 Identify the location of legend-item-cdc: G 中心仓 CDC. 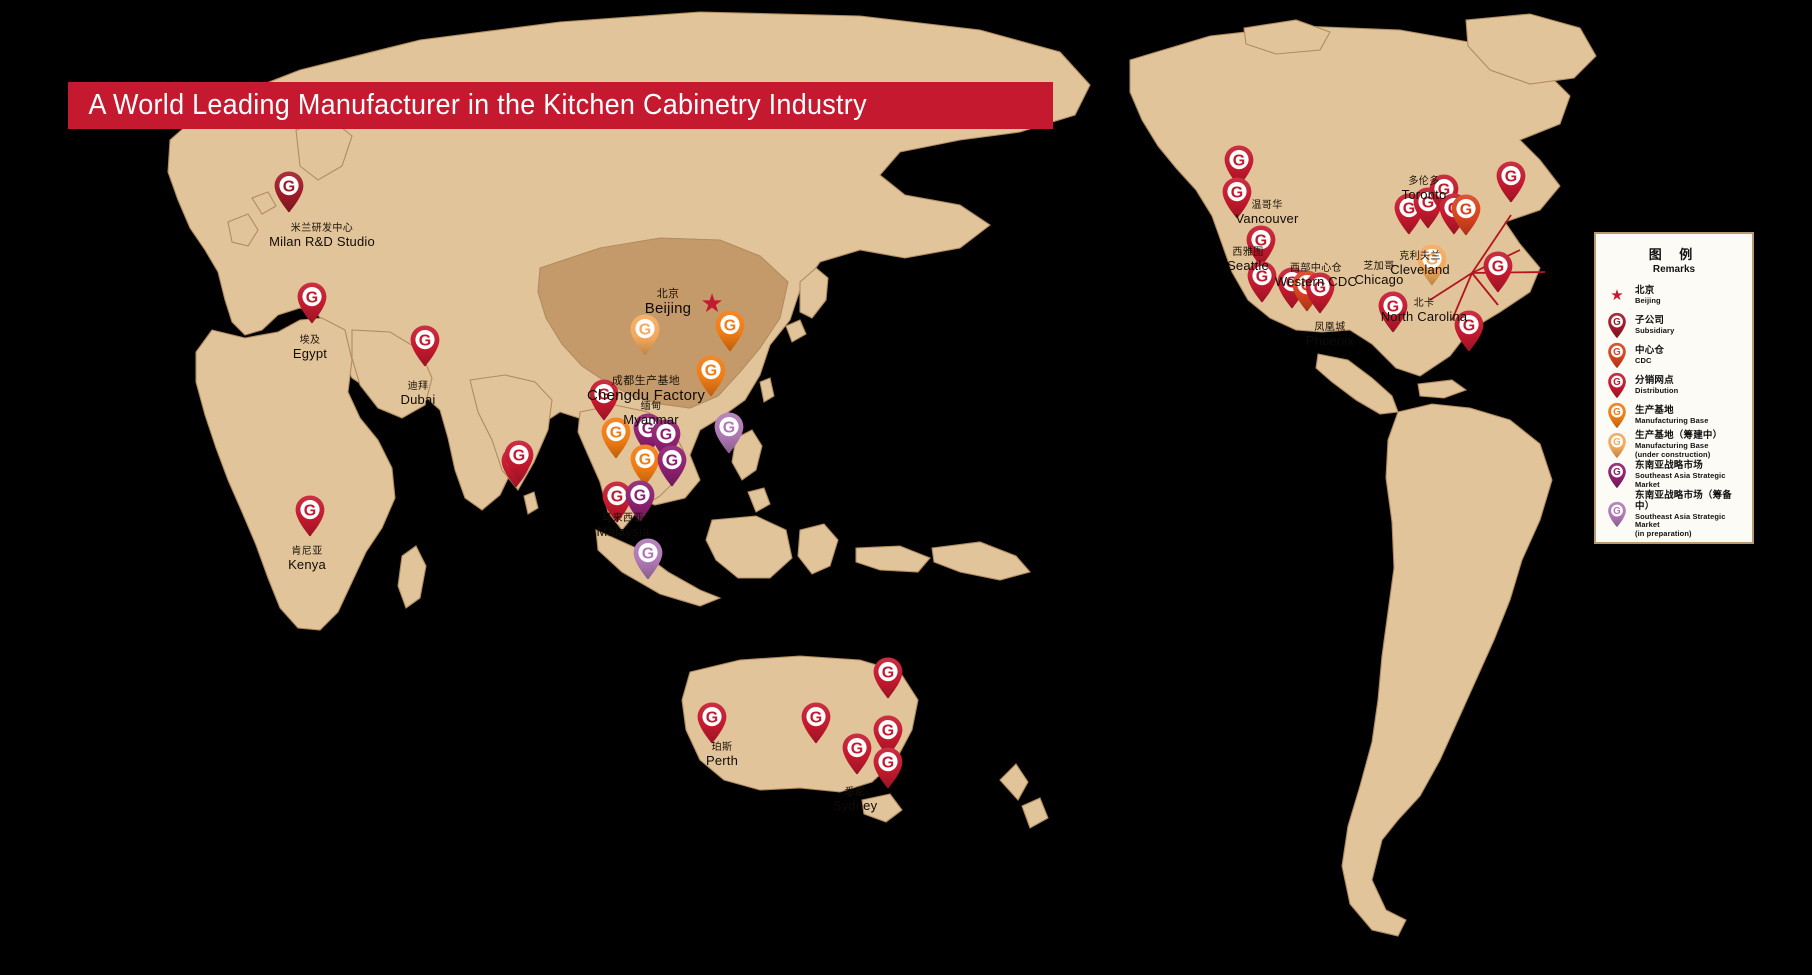
(1674, 355).